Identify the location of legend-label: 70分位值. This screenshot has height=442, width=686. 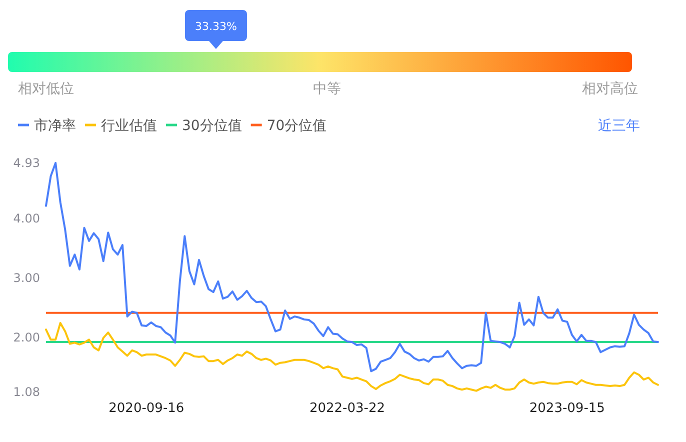
(296, 126).